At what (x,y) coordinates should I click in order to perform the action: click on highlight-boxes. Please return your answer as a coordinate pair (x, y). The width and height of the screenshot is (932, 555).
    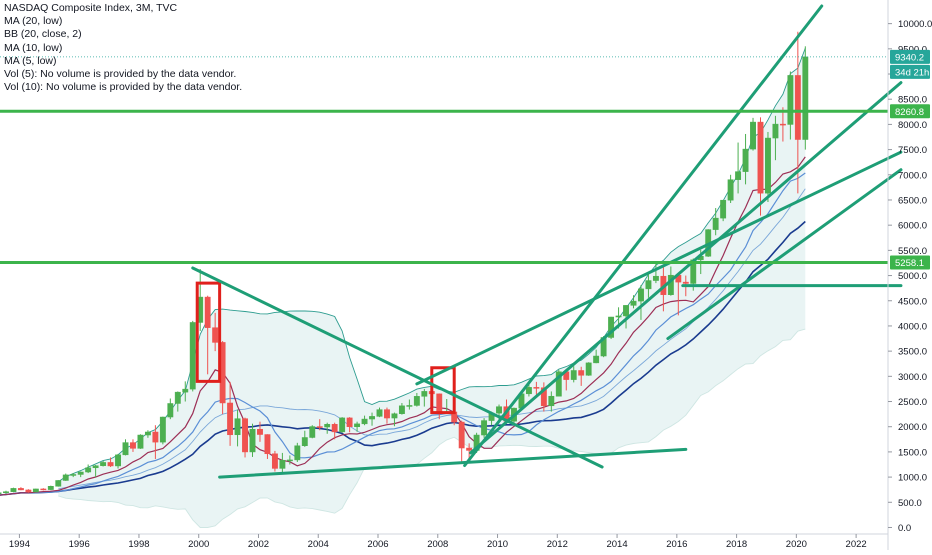
    Looking at the image, I should click on (325, 348).